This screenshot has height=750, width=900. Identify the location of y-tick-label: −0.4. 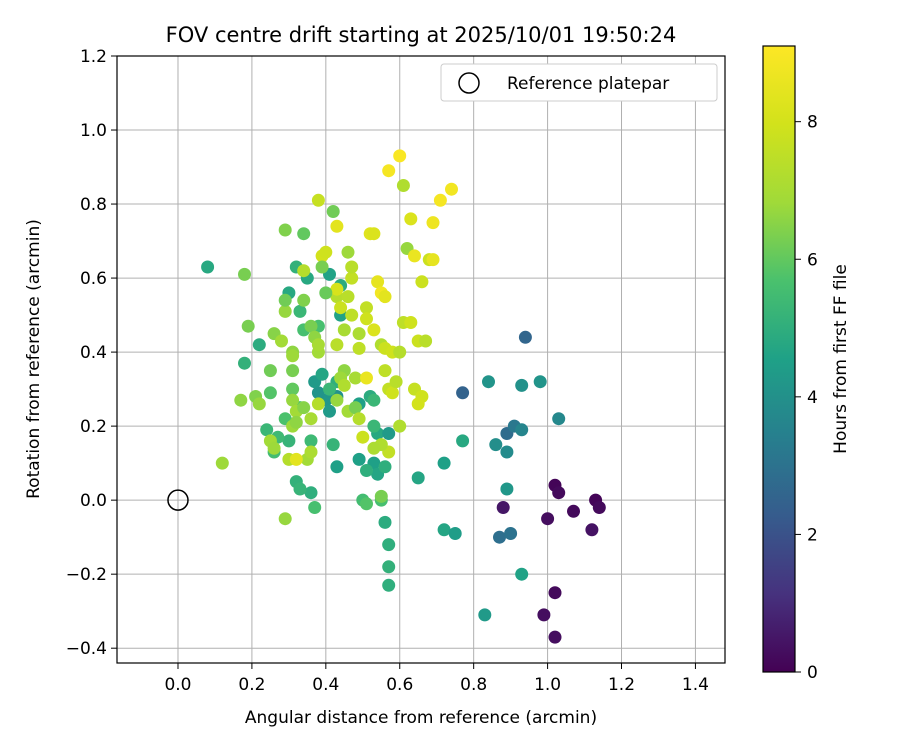
(86, 649).